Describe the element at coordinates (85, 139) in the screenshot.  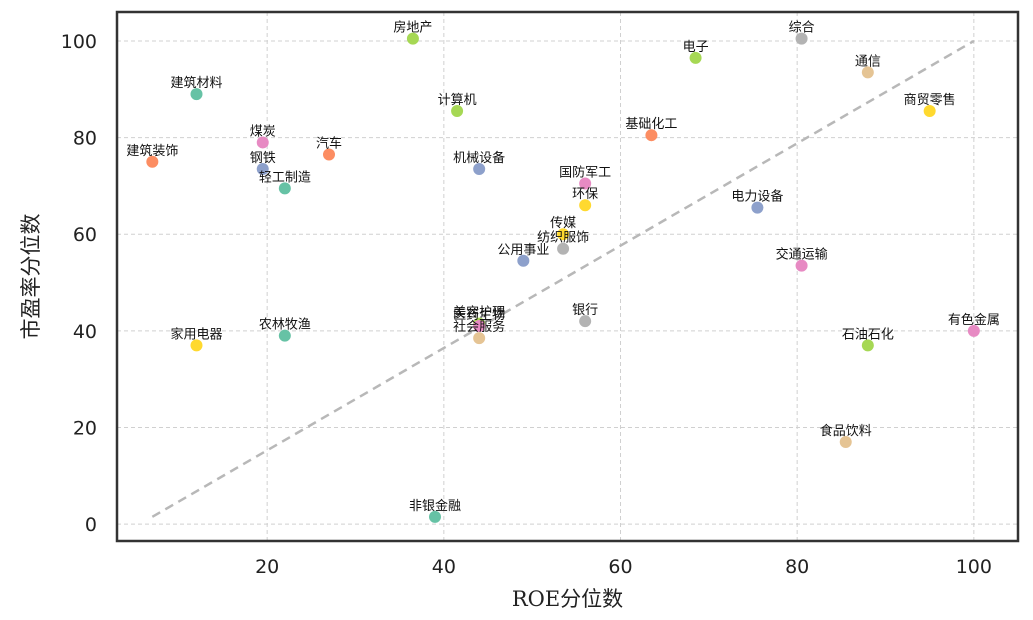
I see `y-tick-label: 80` at that location.